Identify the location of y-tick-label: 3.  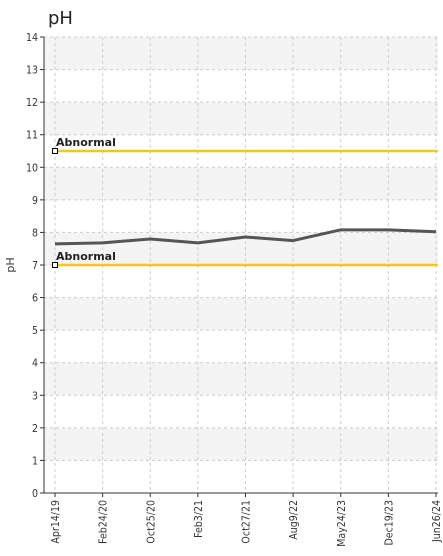
(35, 396).